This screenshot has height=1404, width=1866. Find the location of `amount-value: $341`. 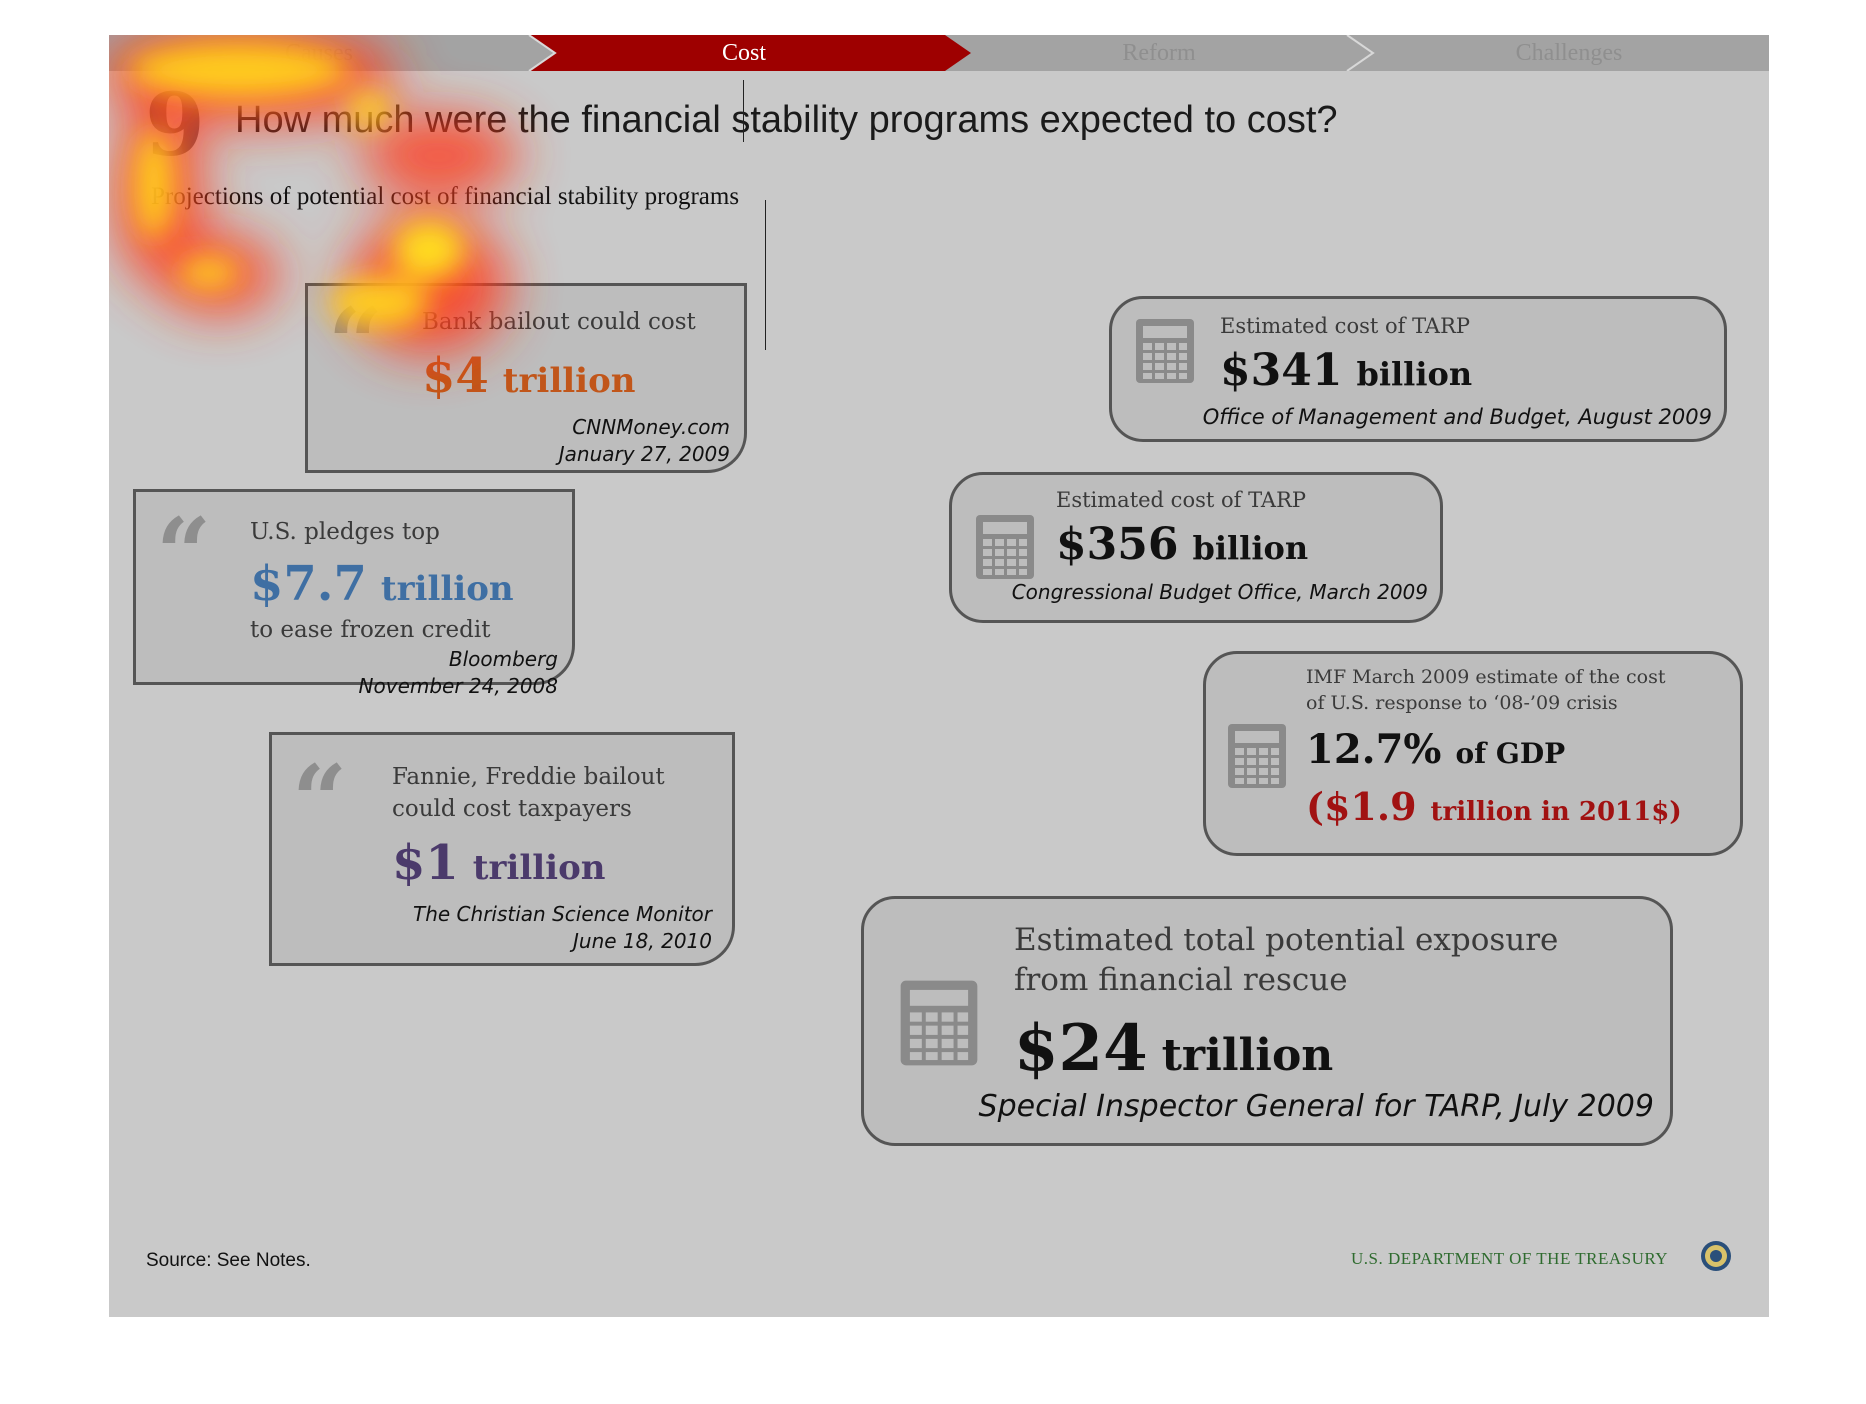

amount-value: $341 is located at coordinates (1281, 370).